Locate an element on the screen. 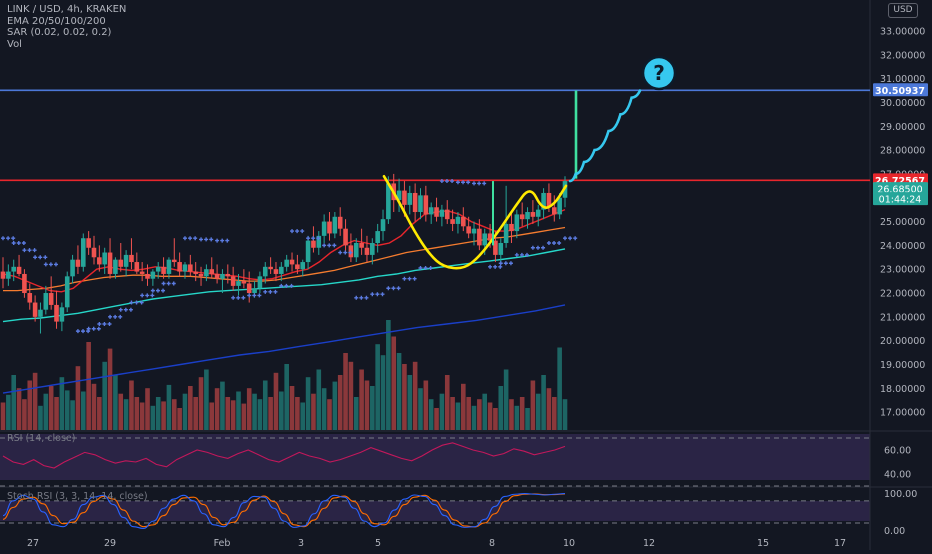  rsi-line is located at coordinates (284, 455).